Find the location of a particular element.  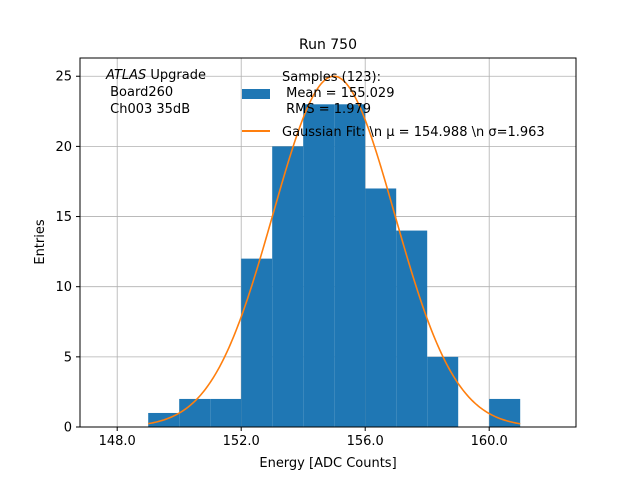

y-axis-label: Entries is located at coordinates (40, 242).